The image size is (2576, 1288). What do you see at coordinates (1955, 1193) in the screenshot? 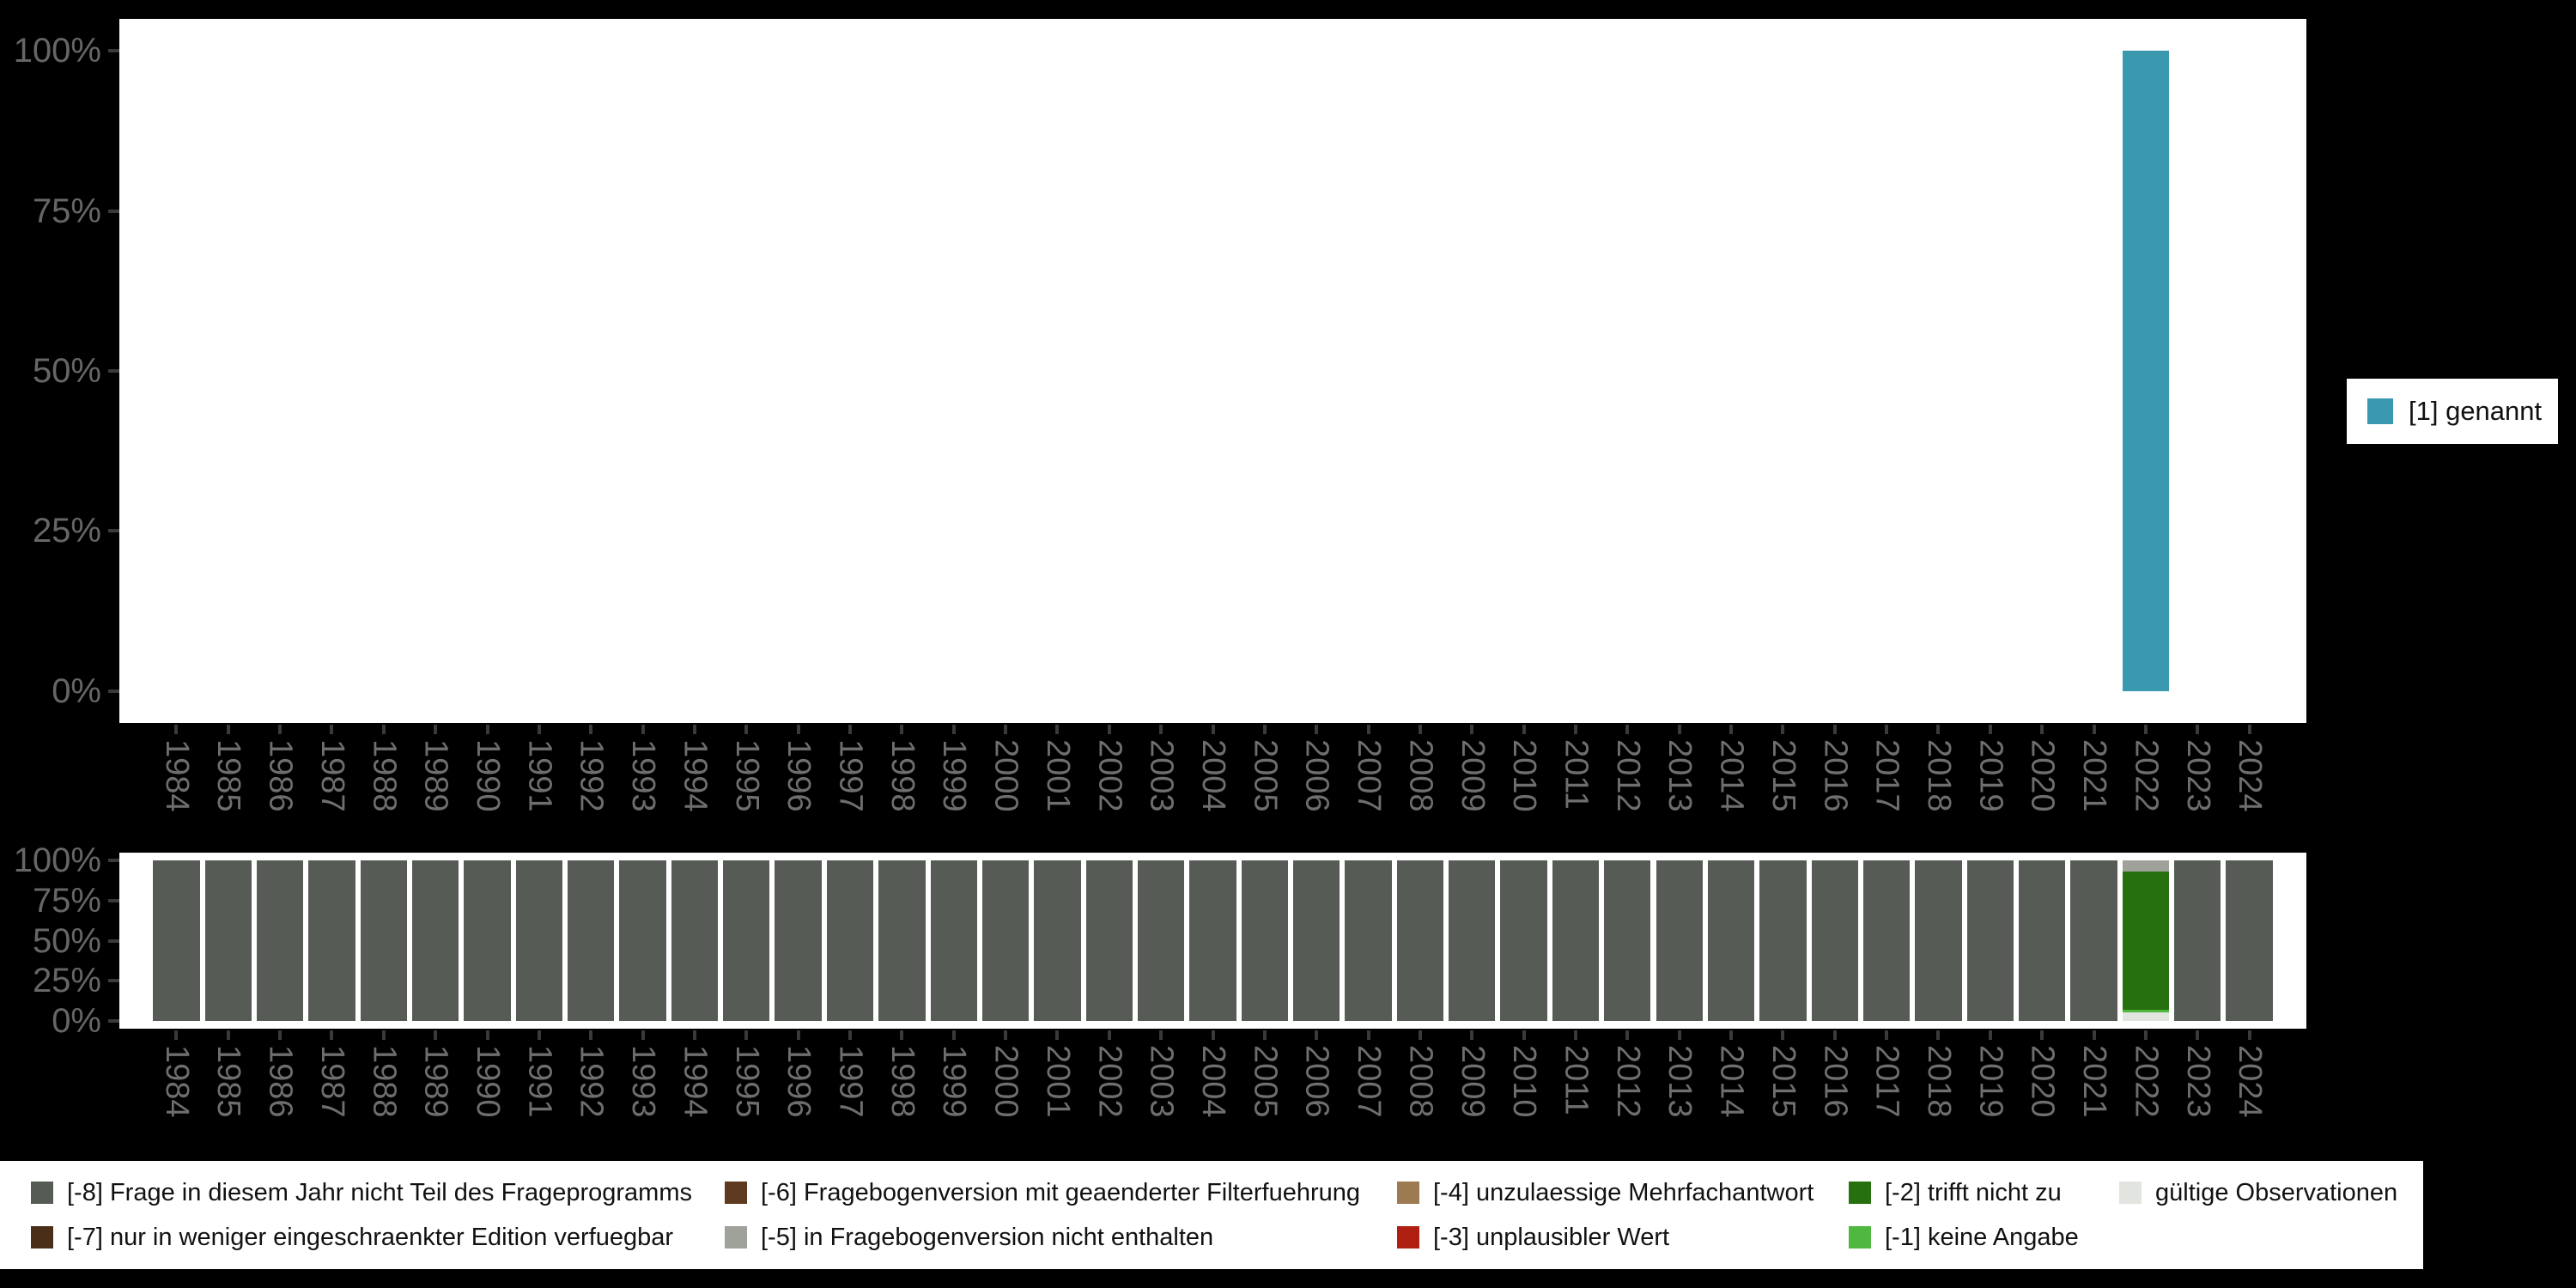
I see `legend-item: [-2] trifft nicht zu` at bounding box center [1955, 1193].